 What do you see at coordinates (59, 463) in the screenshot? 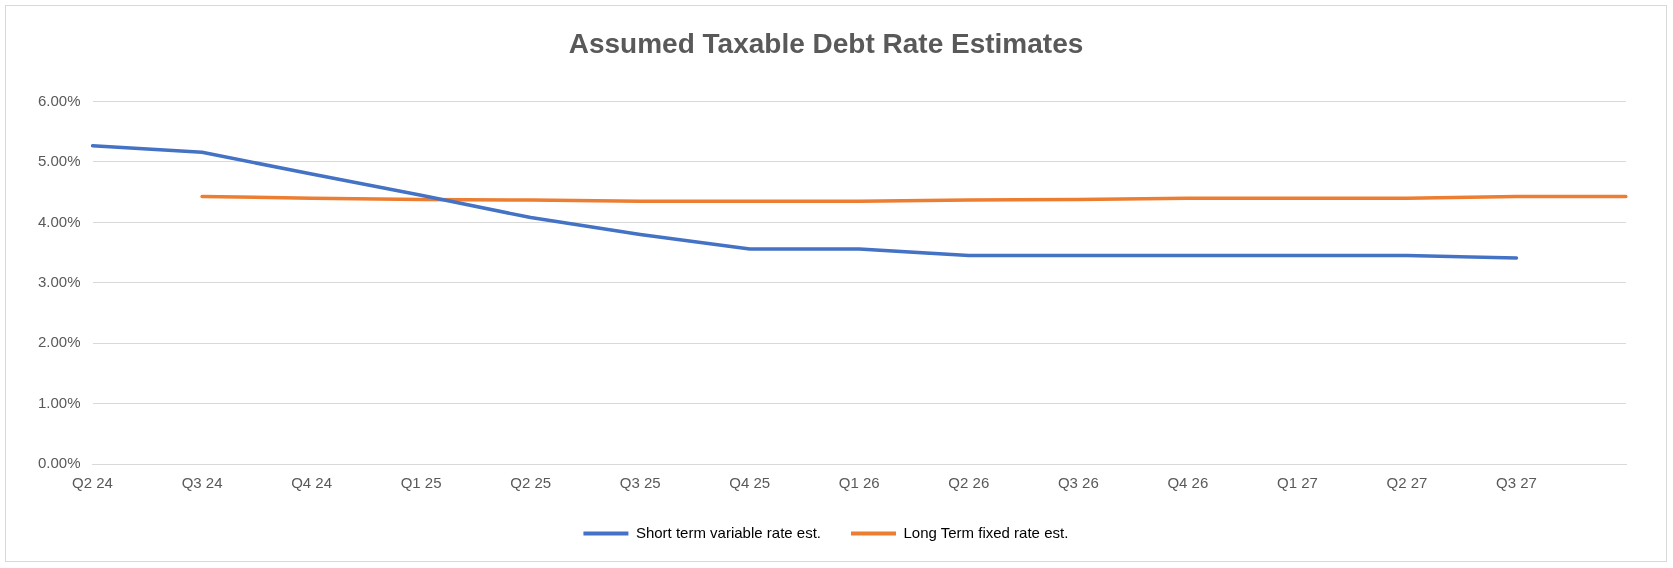
I see `y-tick-label: 0.00%` at bounding box center [59, 463].